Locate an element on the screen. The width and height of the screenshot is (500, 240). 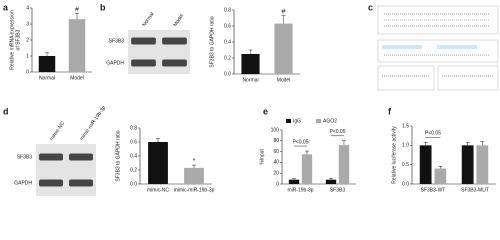
y-tick-label: 20 is located at coordinates (276, 174).